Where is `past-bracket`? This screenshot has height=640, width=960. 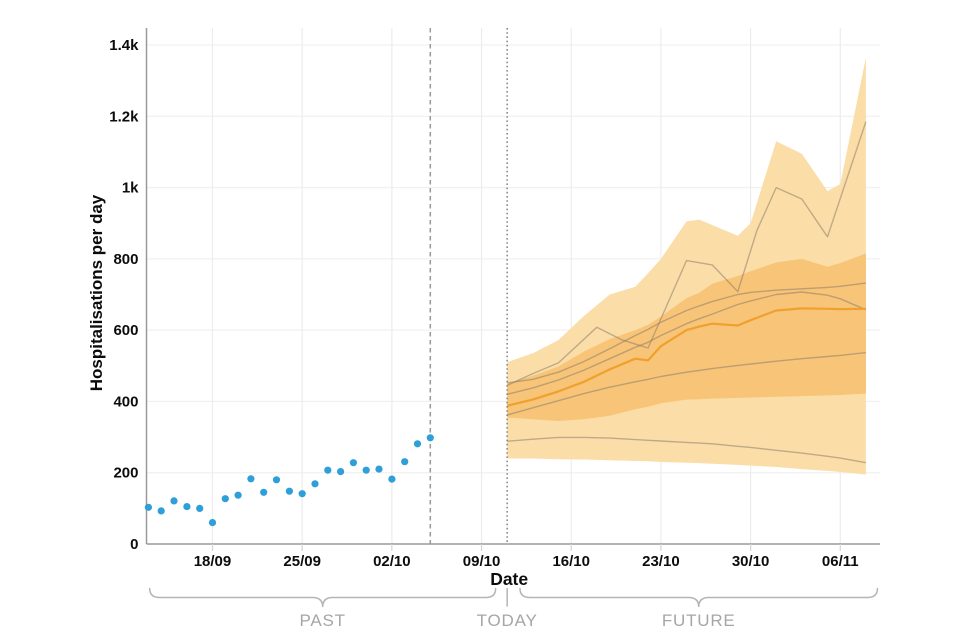 past-bracket is located at coordinates (322, 597).